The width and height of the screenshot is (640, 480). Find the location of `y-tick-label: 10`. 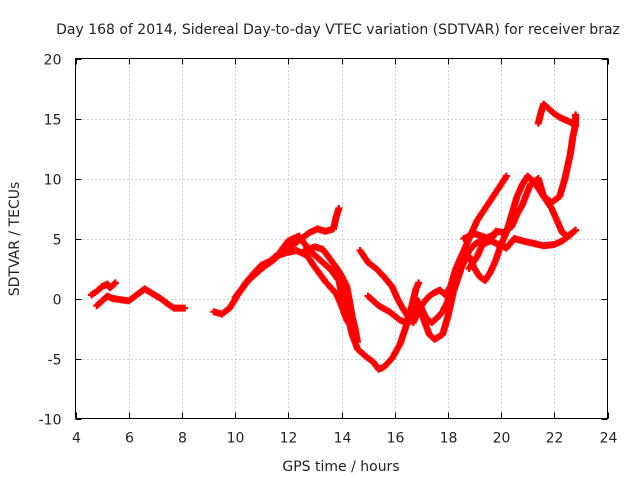

y-tick-label: 10 is located at coordinates (53, 181).